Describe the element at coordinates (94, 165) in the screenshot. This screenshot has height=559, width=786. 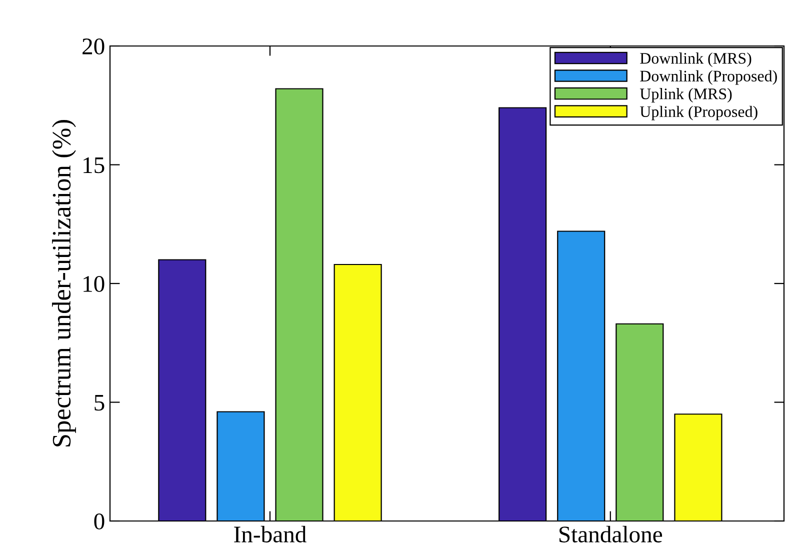
I see `y-tick-label: 15` at that location.